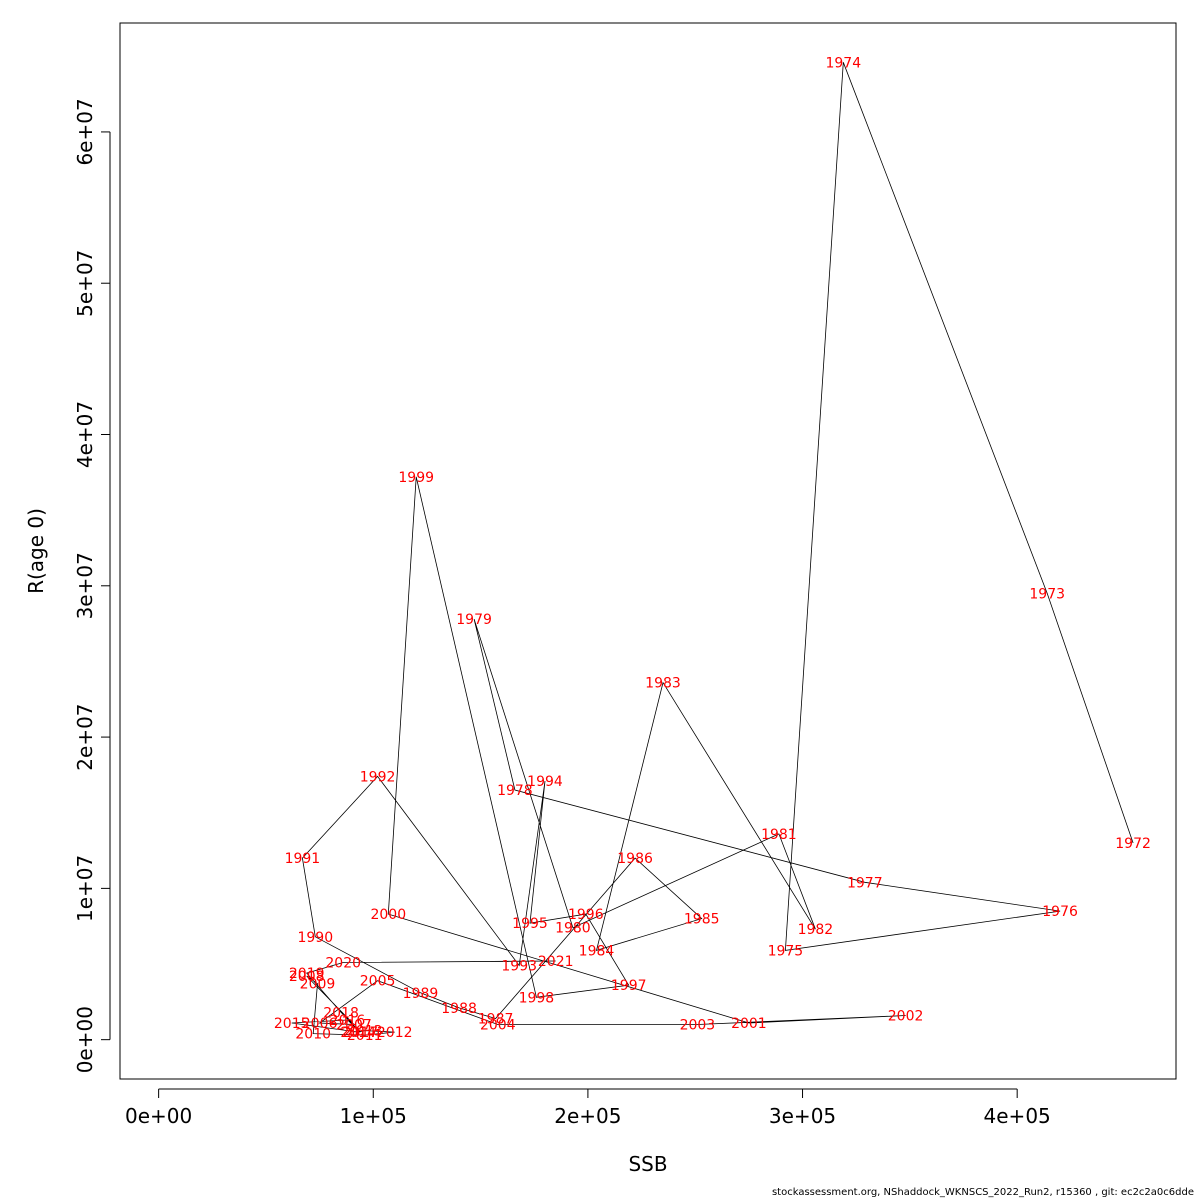 This screenshot has width=1200, height=1200. I want to click on point-label-2013: 2013, so click(365, 1032).